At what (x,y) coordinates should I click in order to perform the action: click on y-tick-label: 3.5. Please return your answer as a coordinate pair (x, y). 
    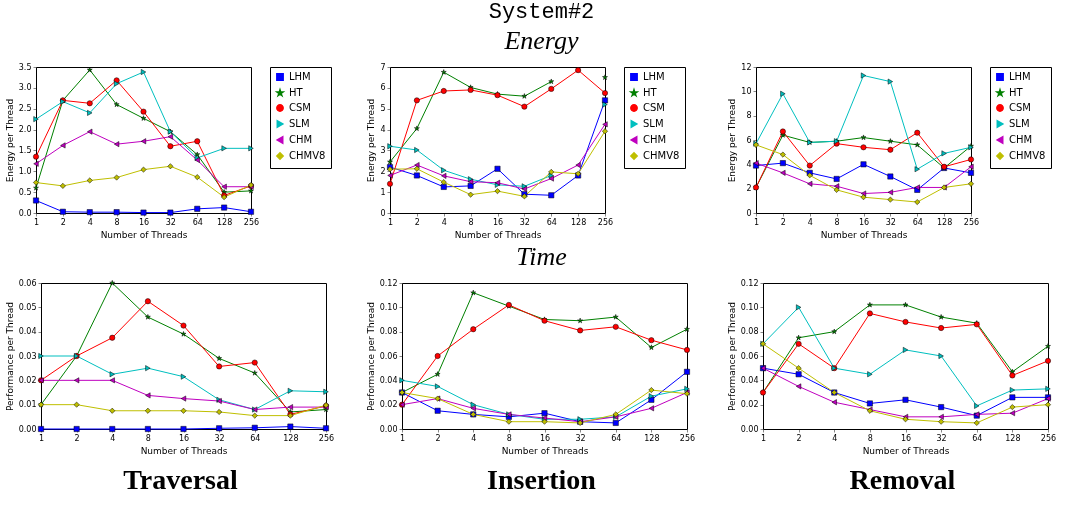
    Looking at the image, I should click on (25, 67).